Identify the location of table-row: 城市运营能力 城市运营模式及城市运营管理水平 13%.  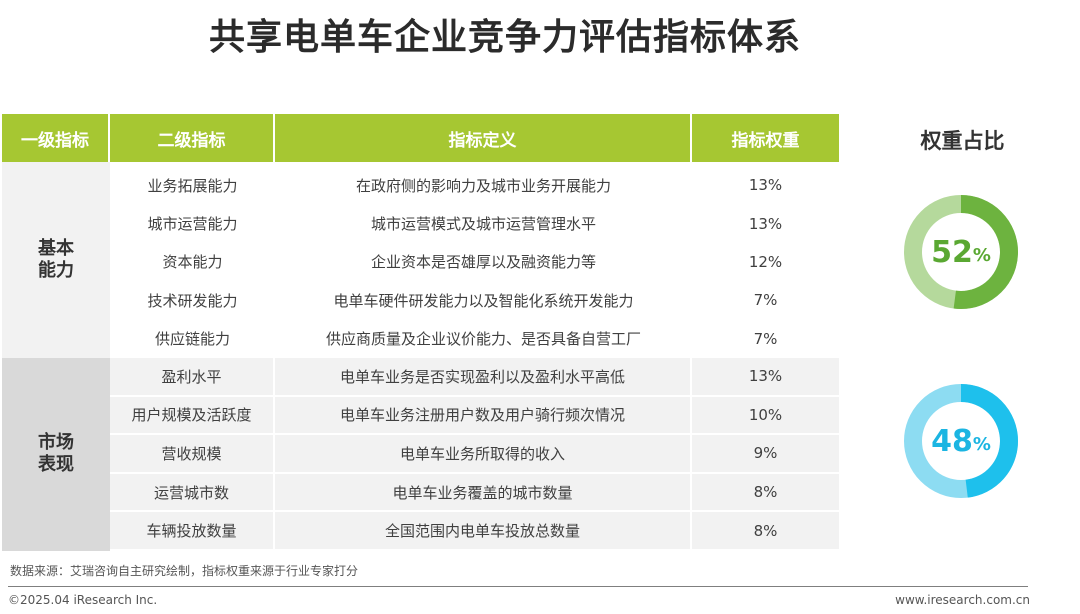
(474, 223).